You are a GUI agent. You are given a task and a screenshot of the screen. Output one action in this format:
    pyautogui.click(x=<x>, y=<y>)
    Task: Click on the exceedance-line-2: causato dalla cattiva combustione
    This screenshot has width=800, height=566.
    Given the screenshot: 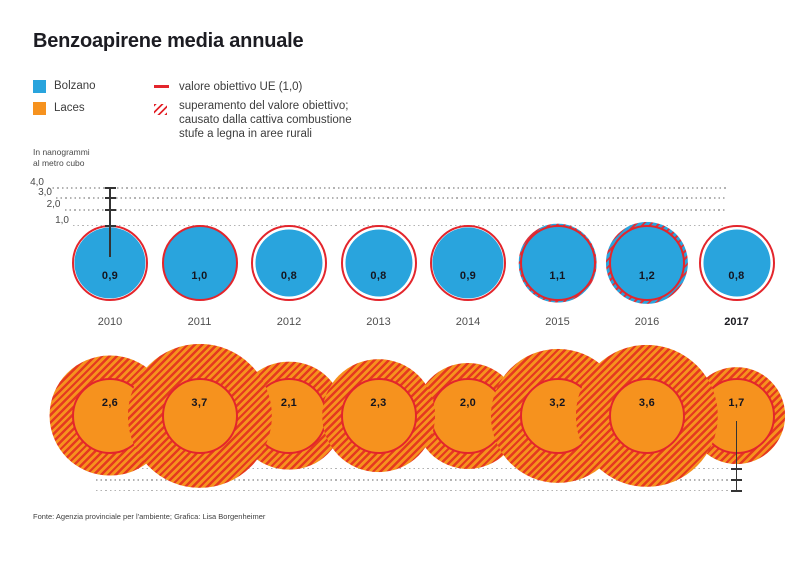 What is the action you would take?
    pyautogui.click(x=265, y=120)
    